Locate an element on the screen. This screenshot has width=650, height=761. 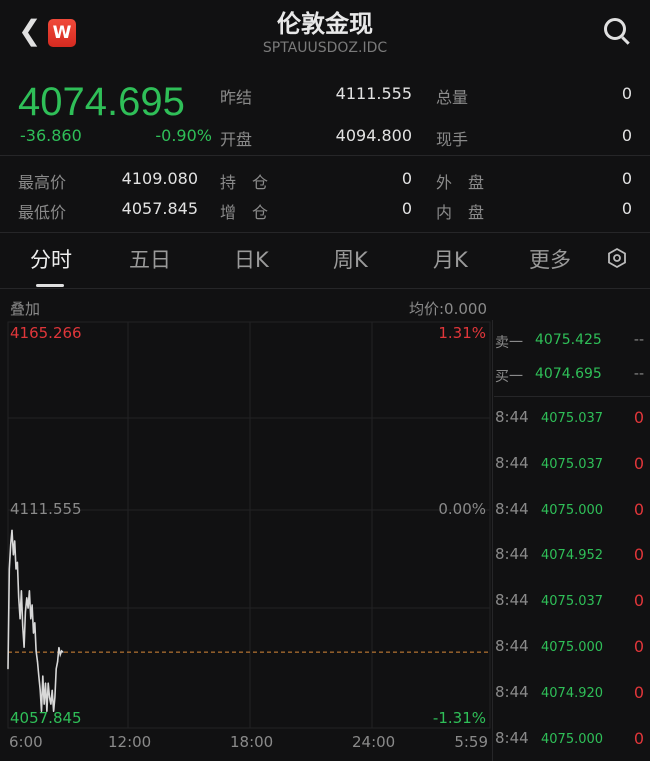
price-line is located at coordinates (35, 621).